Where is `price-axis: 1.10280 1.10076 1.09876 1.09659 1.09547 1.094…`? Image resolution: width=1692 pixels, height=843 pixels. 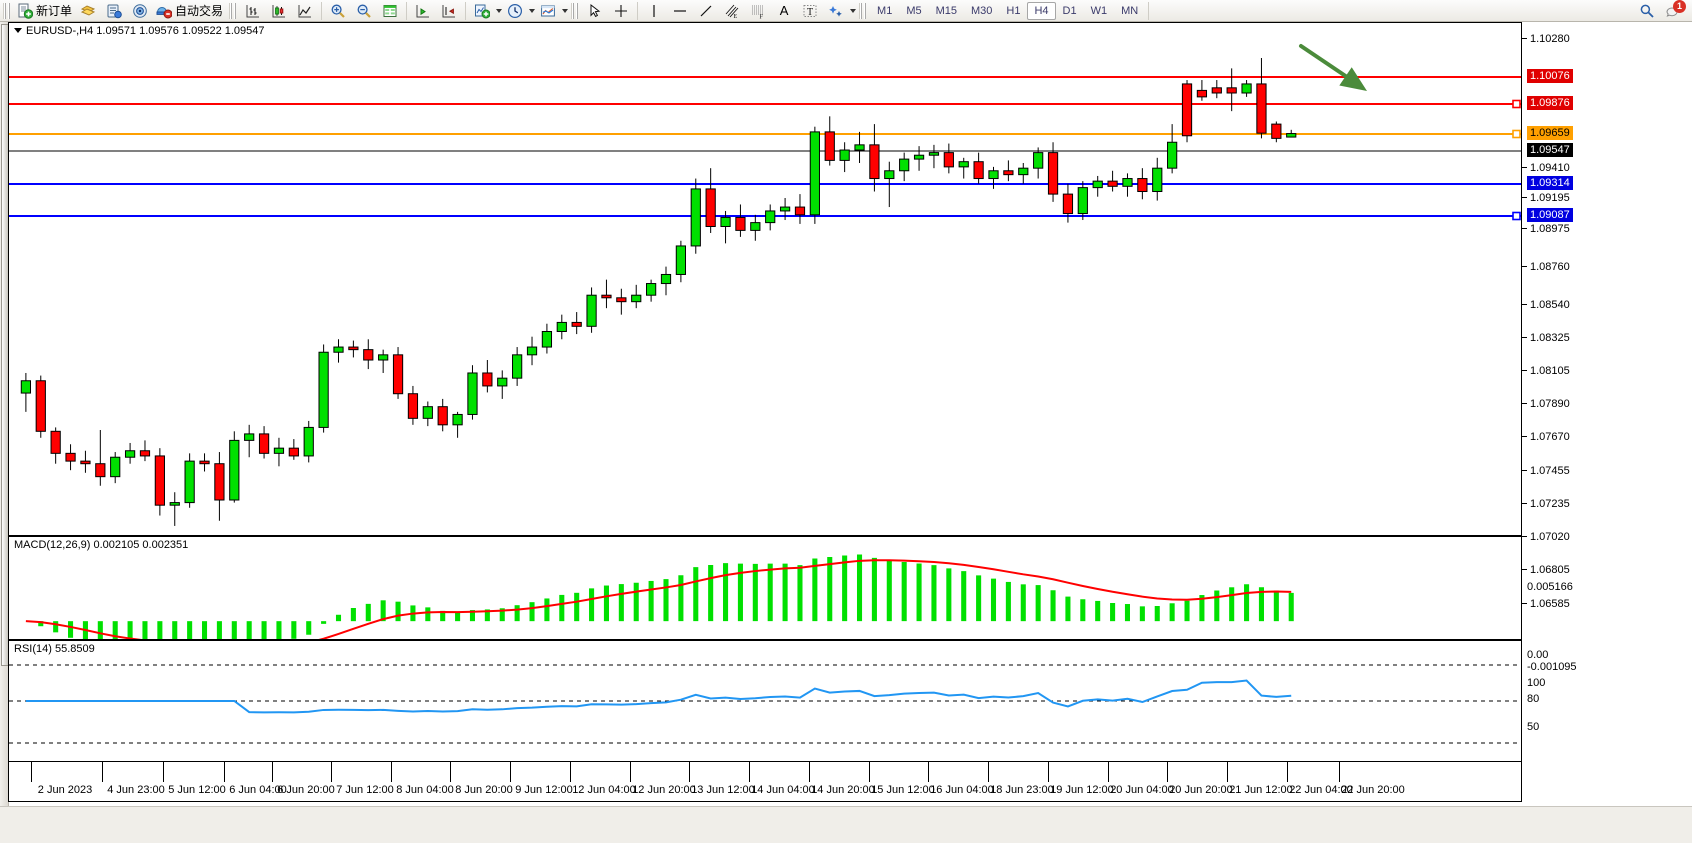
price-axis: 1.10280 1.10076 1.09876 1.09659 1.09547 1.094… is located at coordinates (1607, 428).